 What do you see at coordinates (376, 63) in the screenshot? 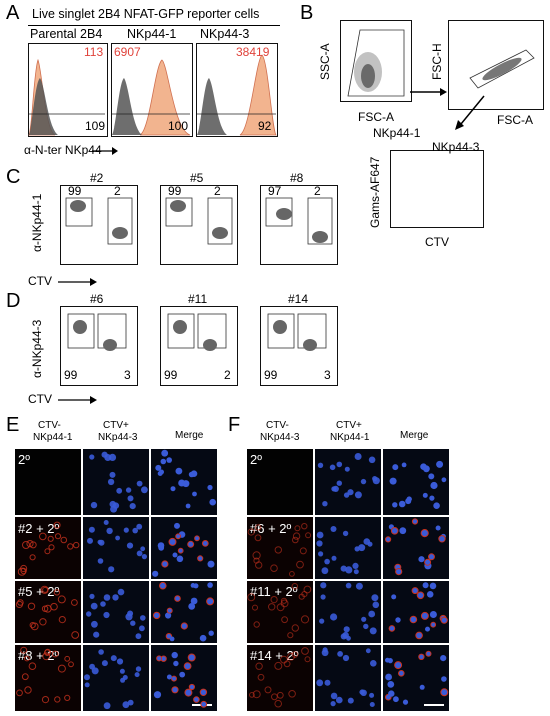
I see `gate-polygon-plot1` at bounding box center [376, 63].